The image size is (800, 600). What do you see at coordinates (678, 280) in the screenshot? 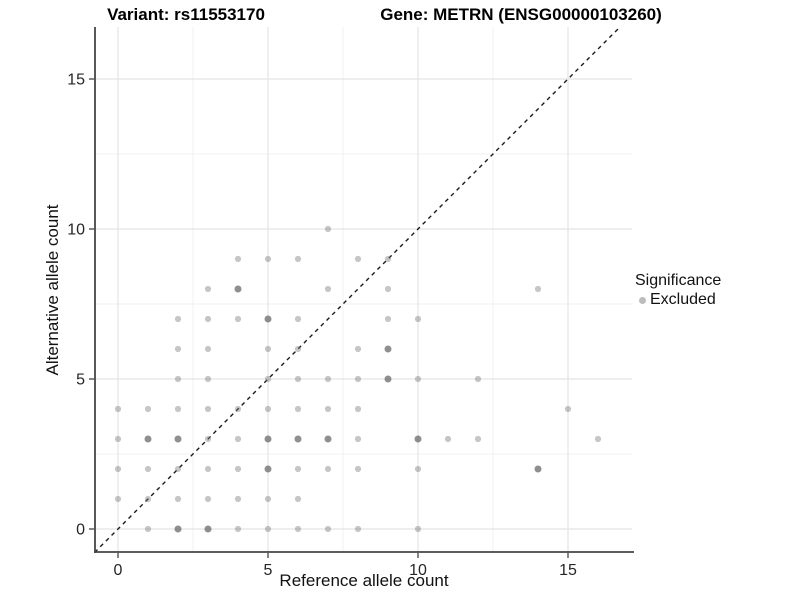
I see `legend-title: Significance` at bounding box center [678, 280].